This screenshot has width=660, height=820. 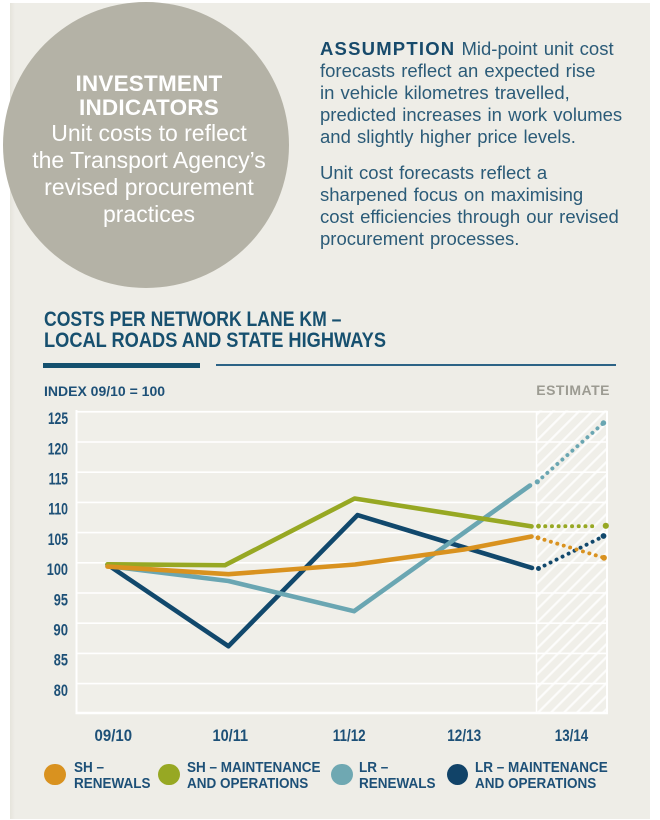 I want to click on svg-text: 11/12, so click(x=349, y=736).